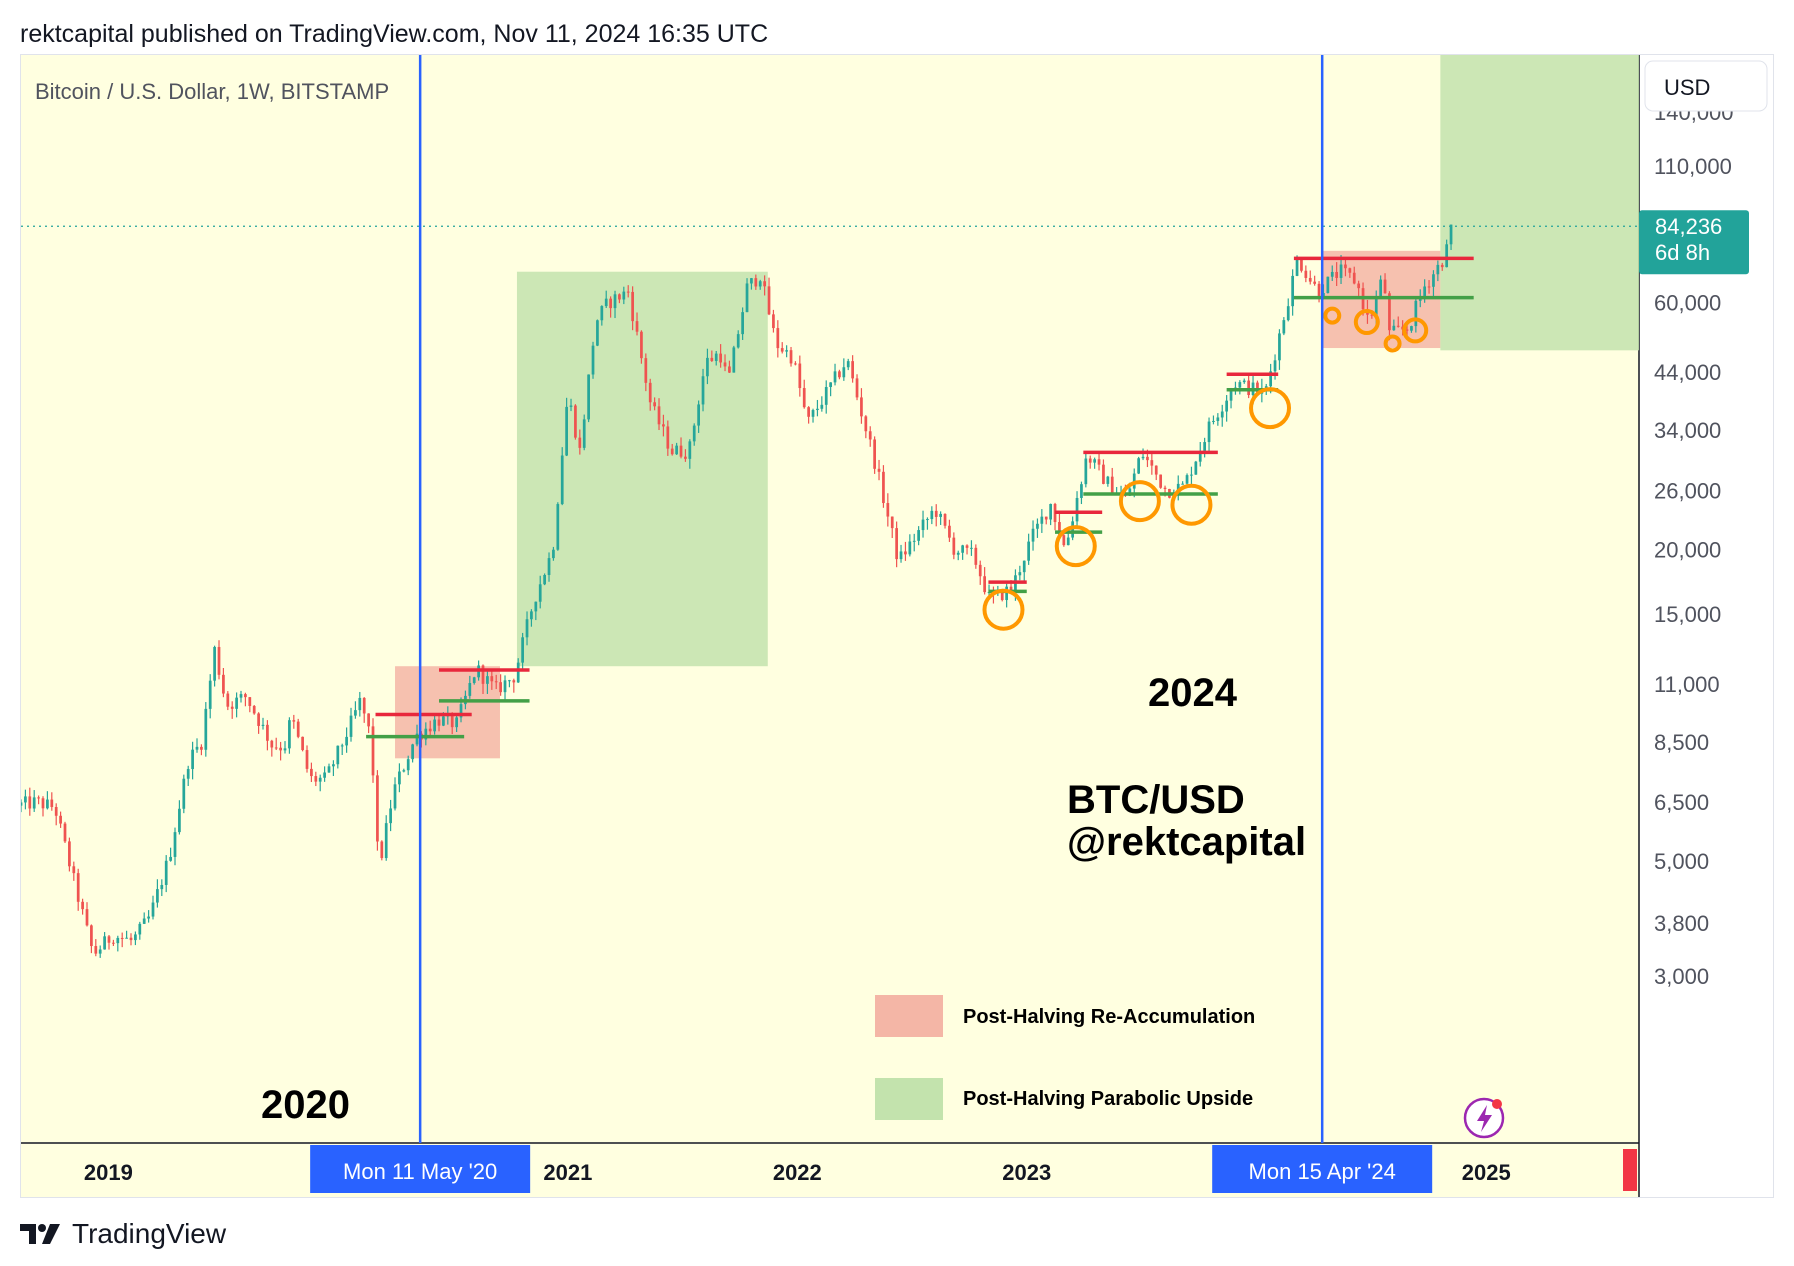  I want to click on y-tick-label: 60,000, so click(1687, 302).